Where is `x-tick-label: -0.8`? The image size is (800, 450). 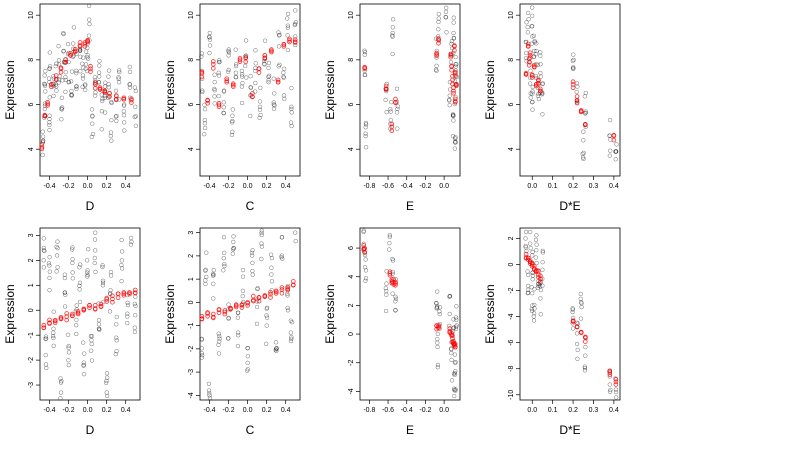 x-tick-label: -0.8 is located at coordinates (369, 186).